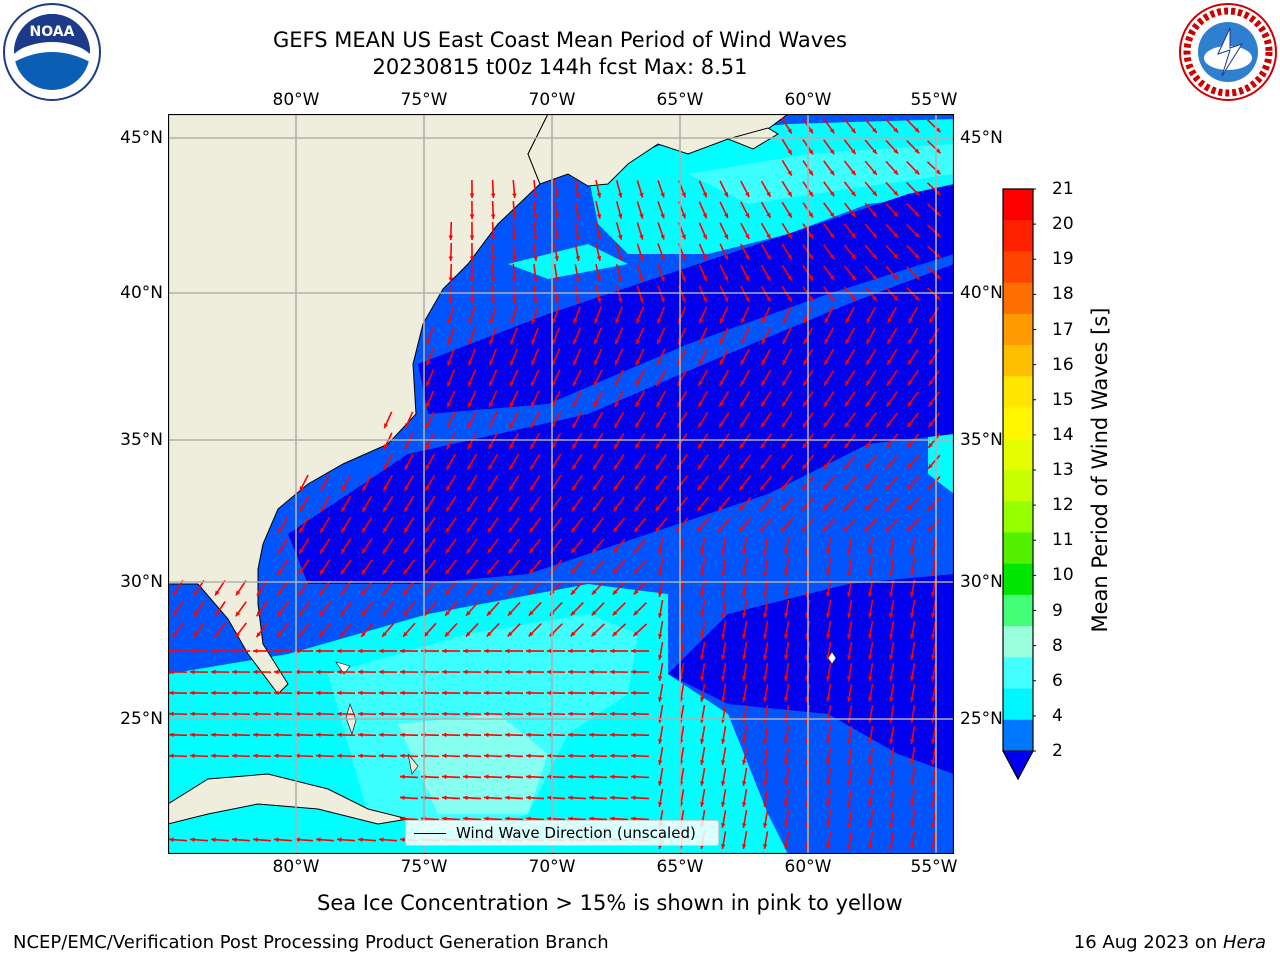 The width and height of the screenshot is (1280, 960). I want to click on colorbar-tick-label: 21, so click(1063, 189).